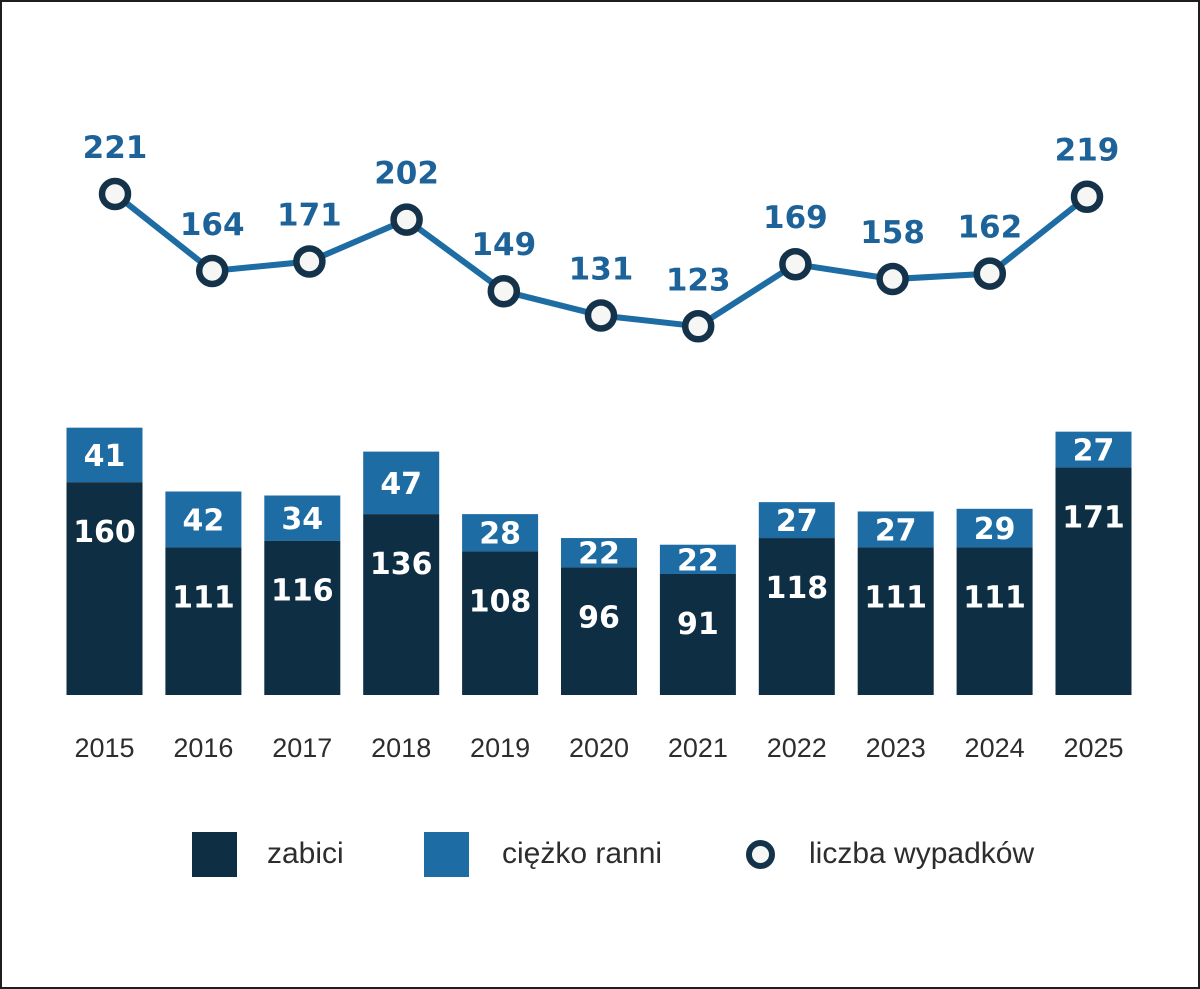 This screenshot has height=989, width=1200. I want to click on bar-value-label-zabici: 160, so click(104, 532).